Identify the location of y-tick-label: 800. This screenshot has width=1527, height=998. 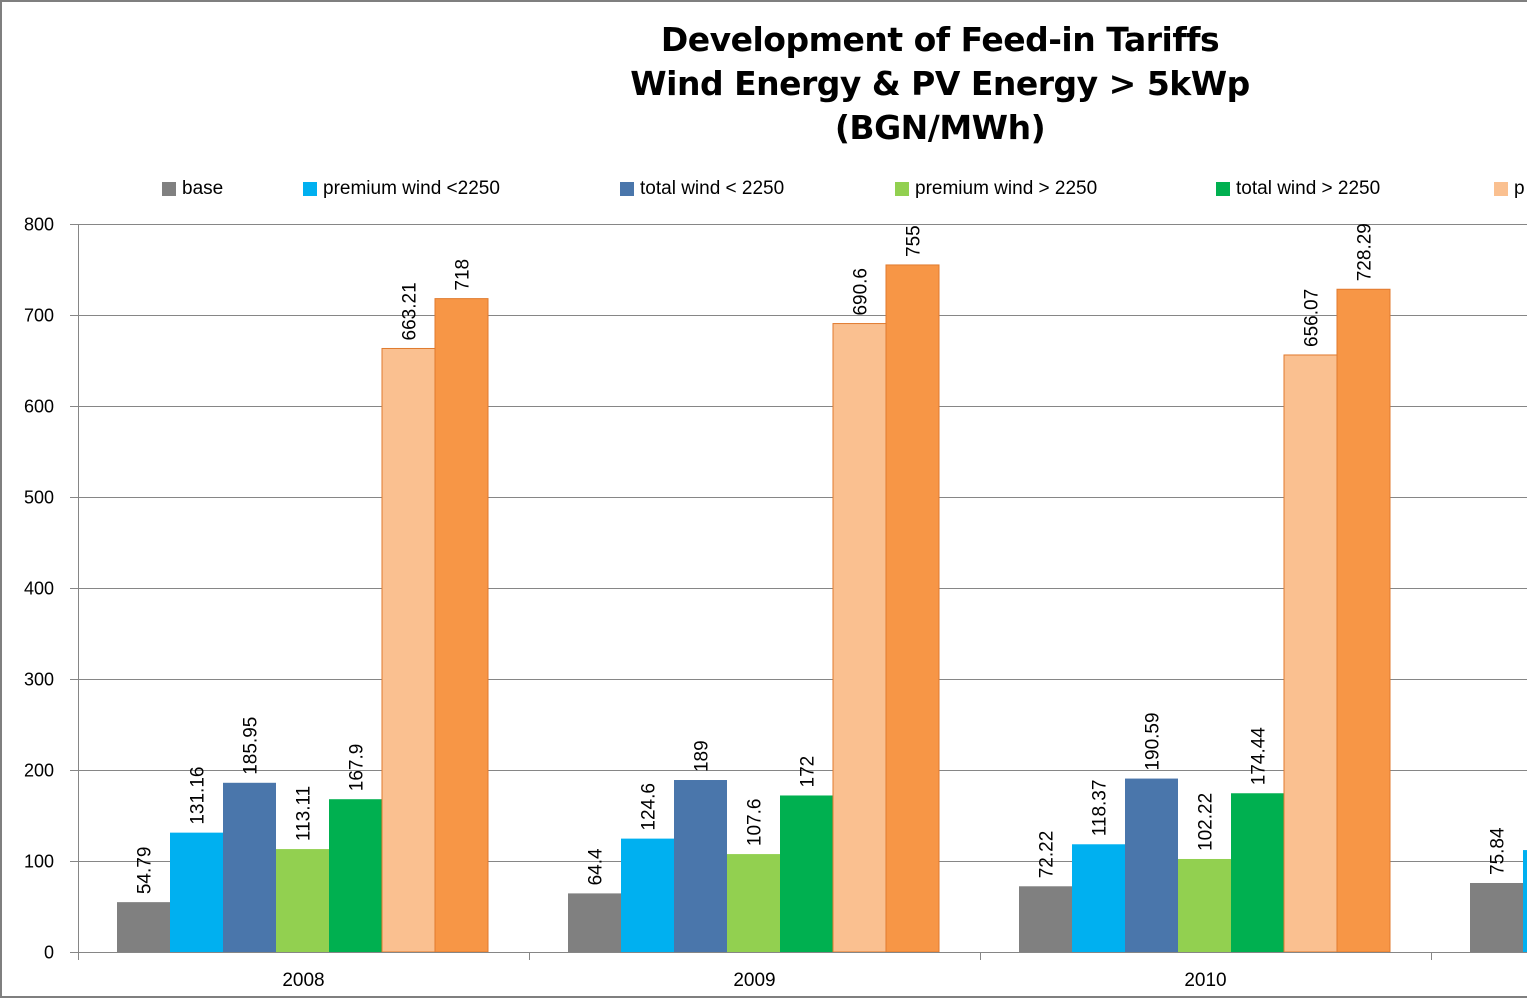
(39, 225).